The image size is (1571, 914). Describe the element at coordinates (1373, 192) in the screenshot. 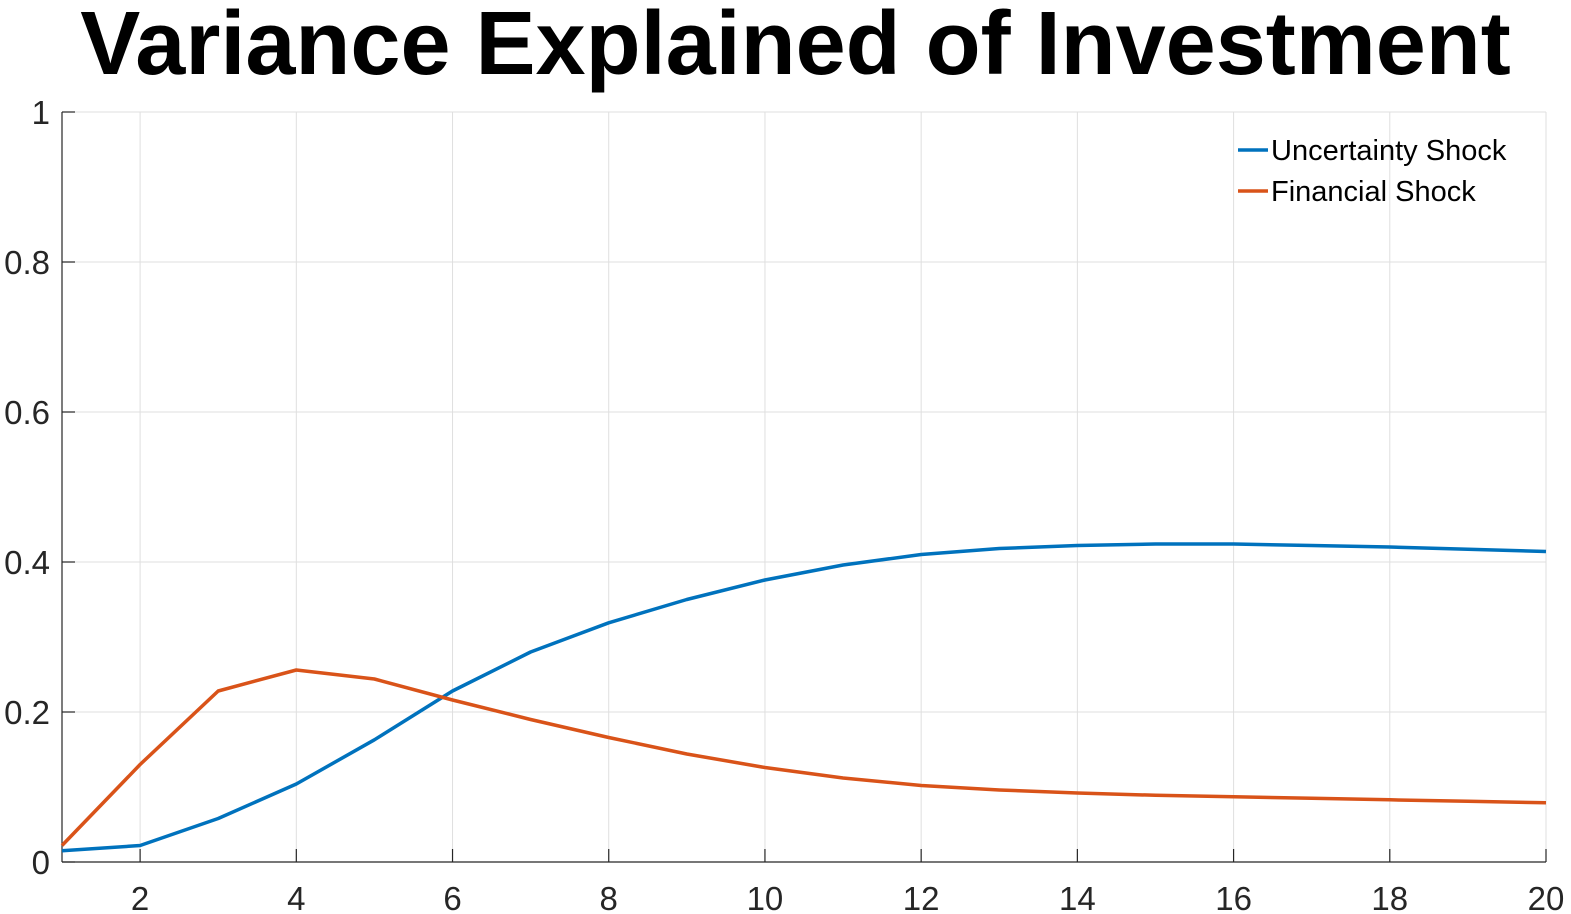

I see `legend-label: Financial Shock` at that location.